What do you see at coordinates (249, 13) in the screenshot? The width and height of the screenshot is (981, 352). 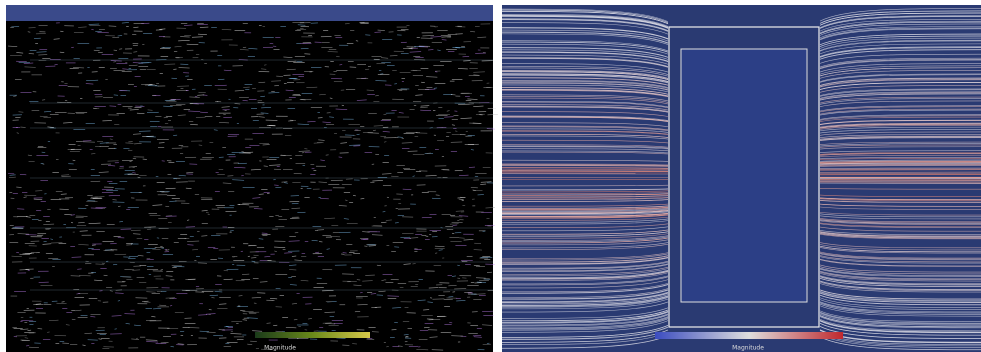 I see `left-top-band` at bounding box center [249, 13].